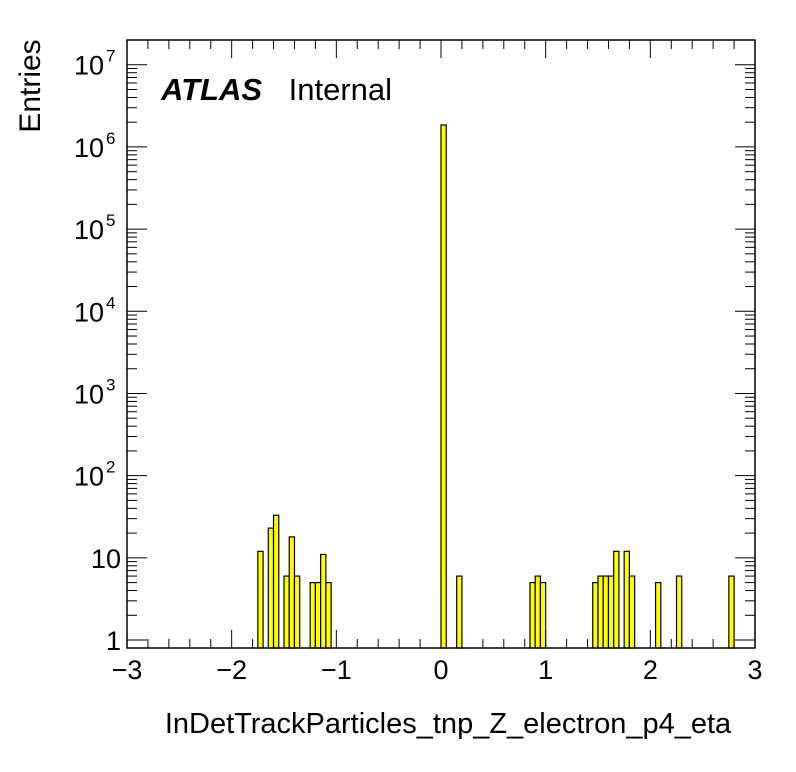  Describe the element at coordinates (113, 641) in the screenshot. I see `y-tick-label: 1` at that location.